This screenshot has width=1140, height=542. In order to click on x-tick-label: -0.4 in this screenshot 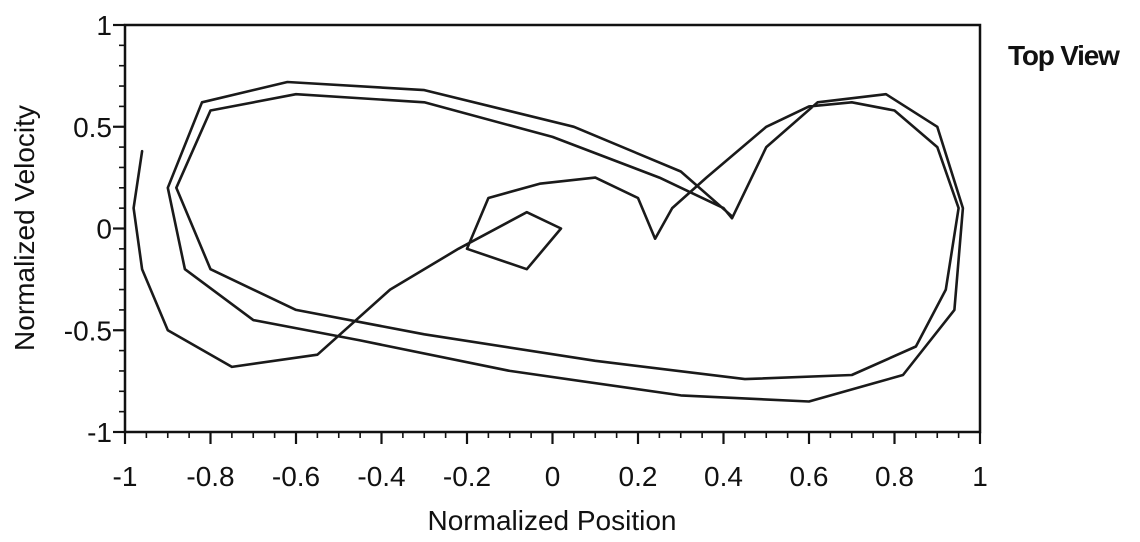, I will do `click(381, 476)`.